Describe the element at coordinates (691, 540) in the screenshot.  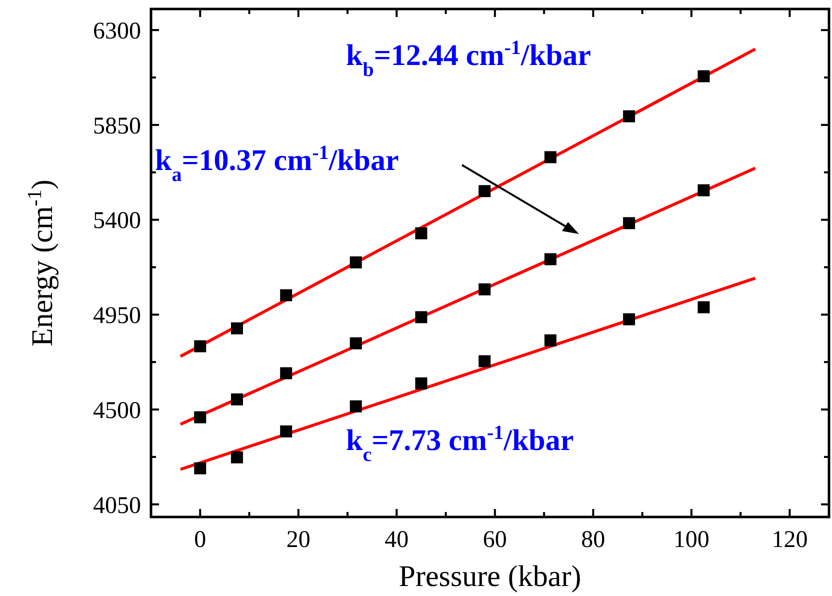
I see `x-tick-label: 100` at that location.